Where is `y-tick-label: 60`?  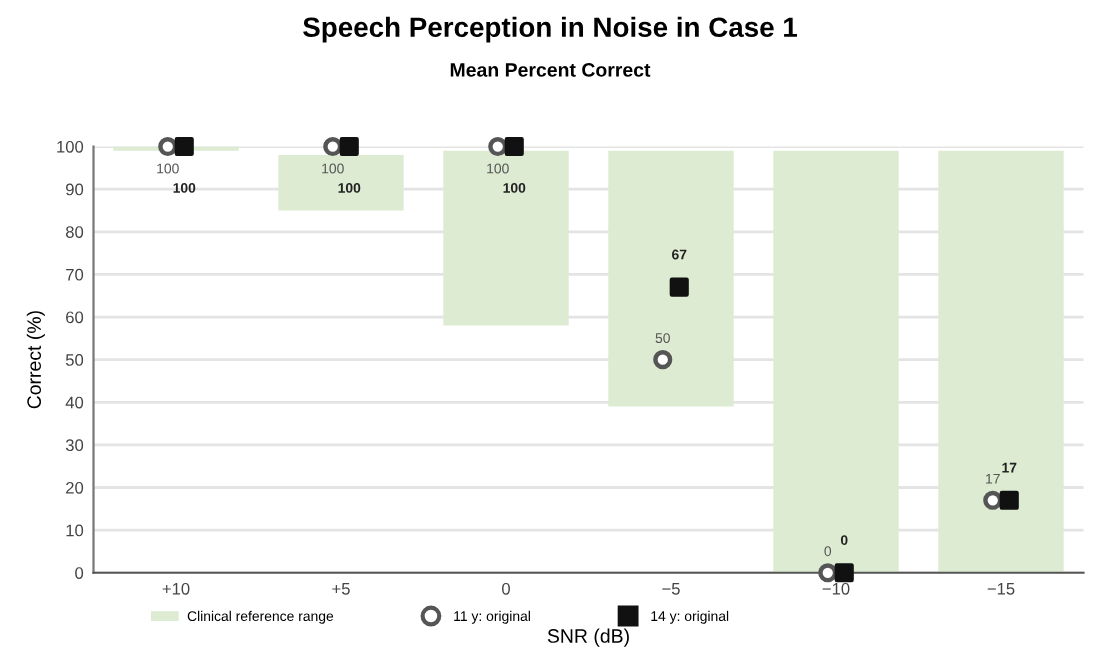 y-tick-label: 60 is located at coordinates (75, 317).